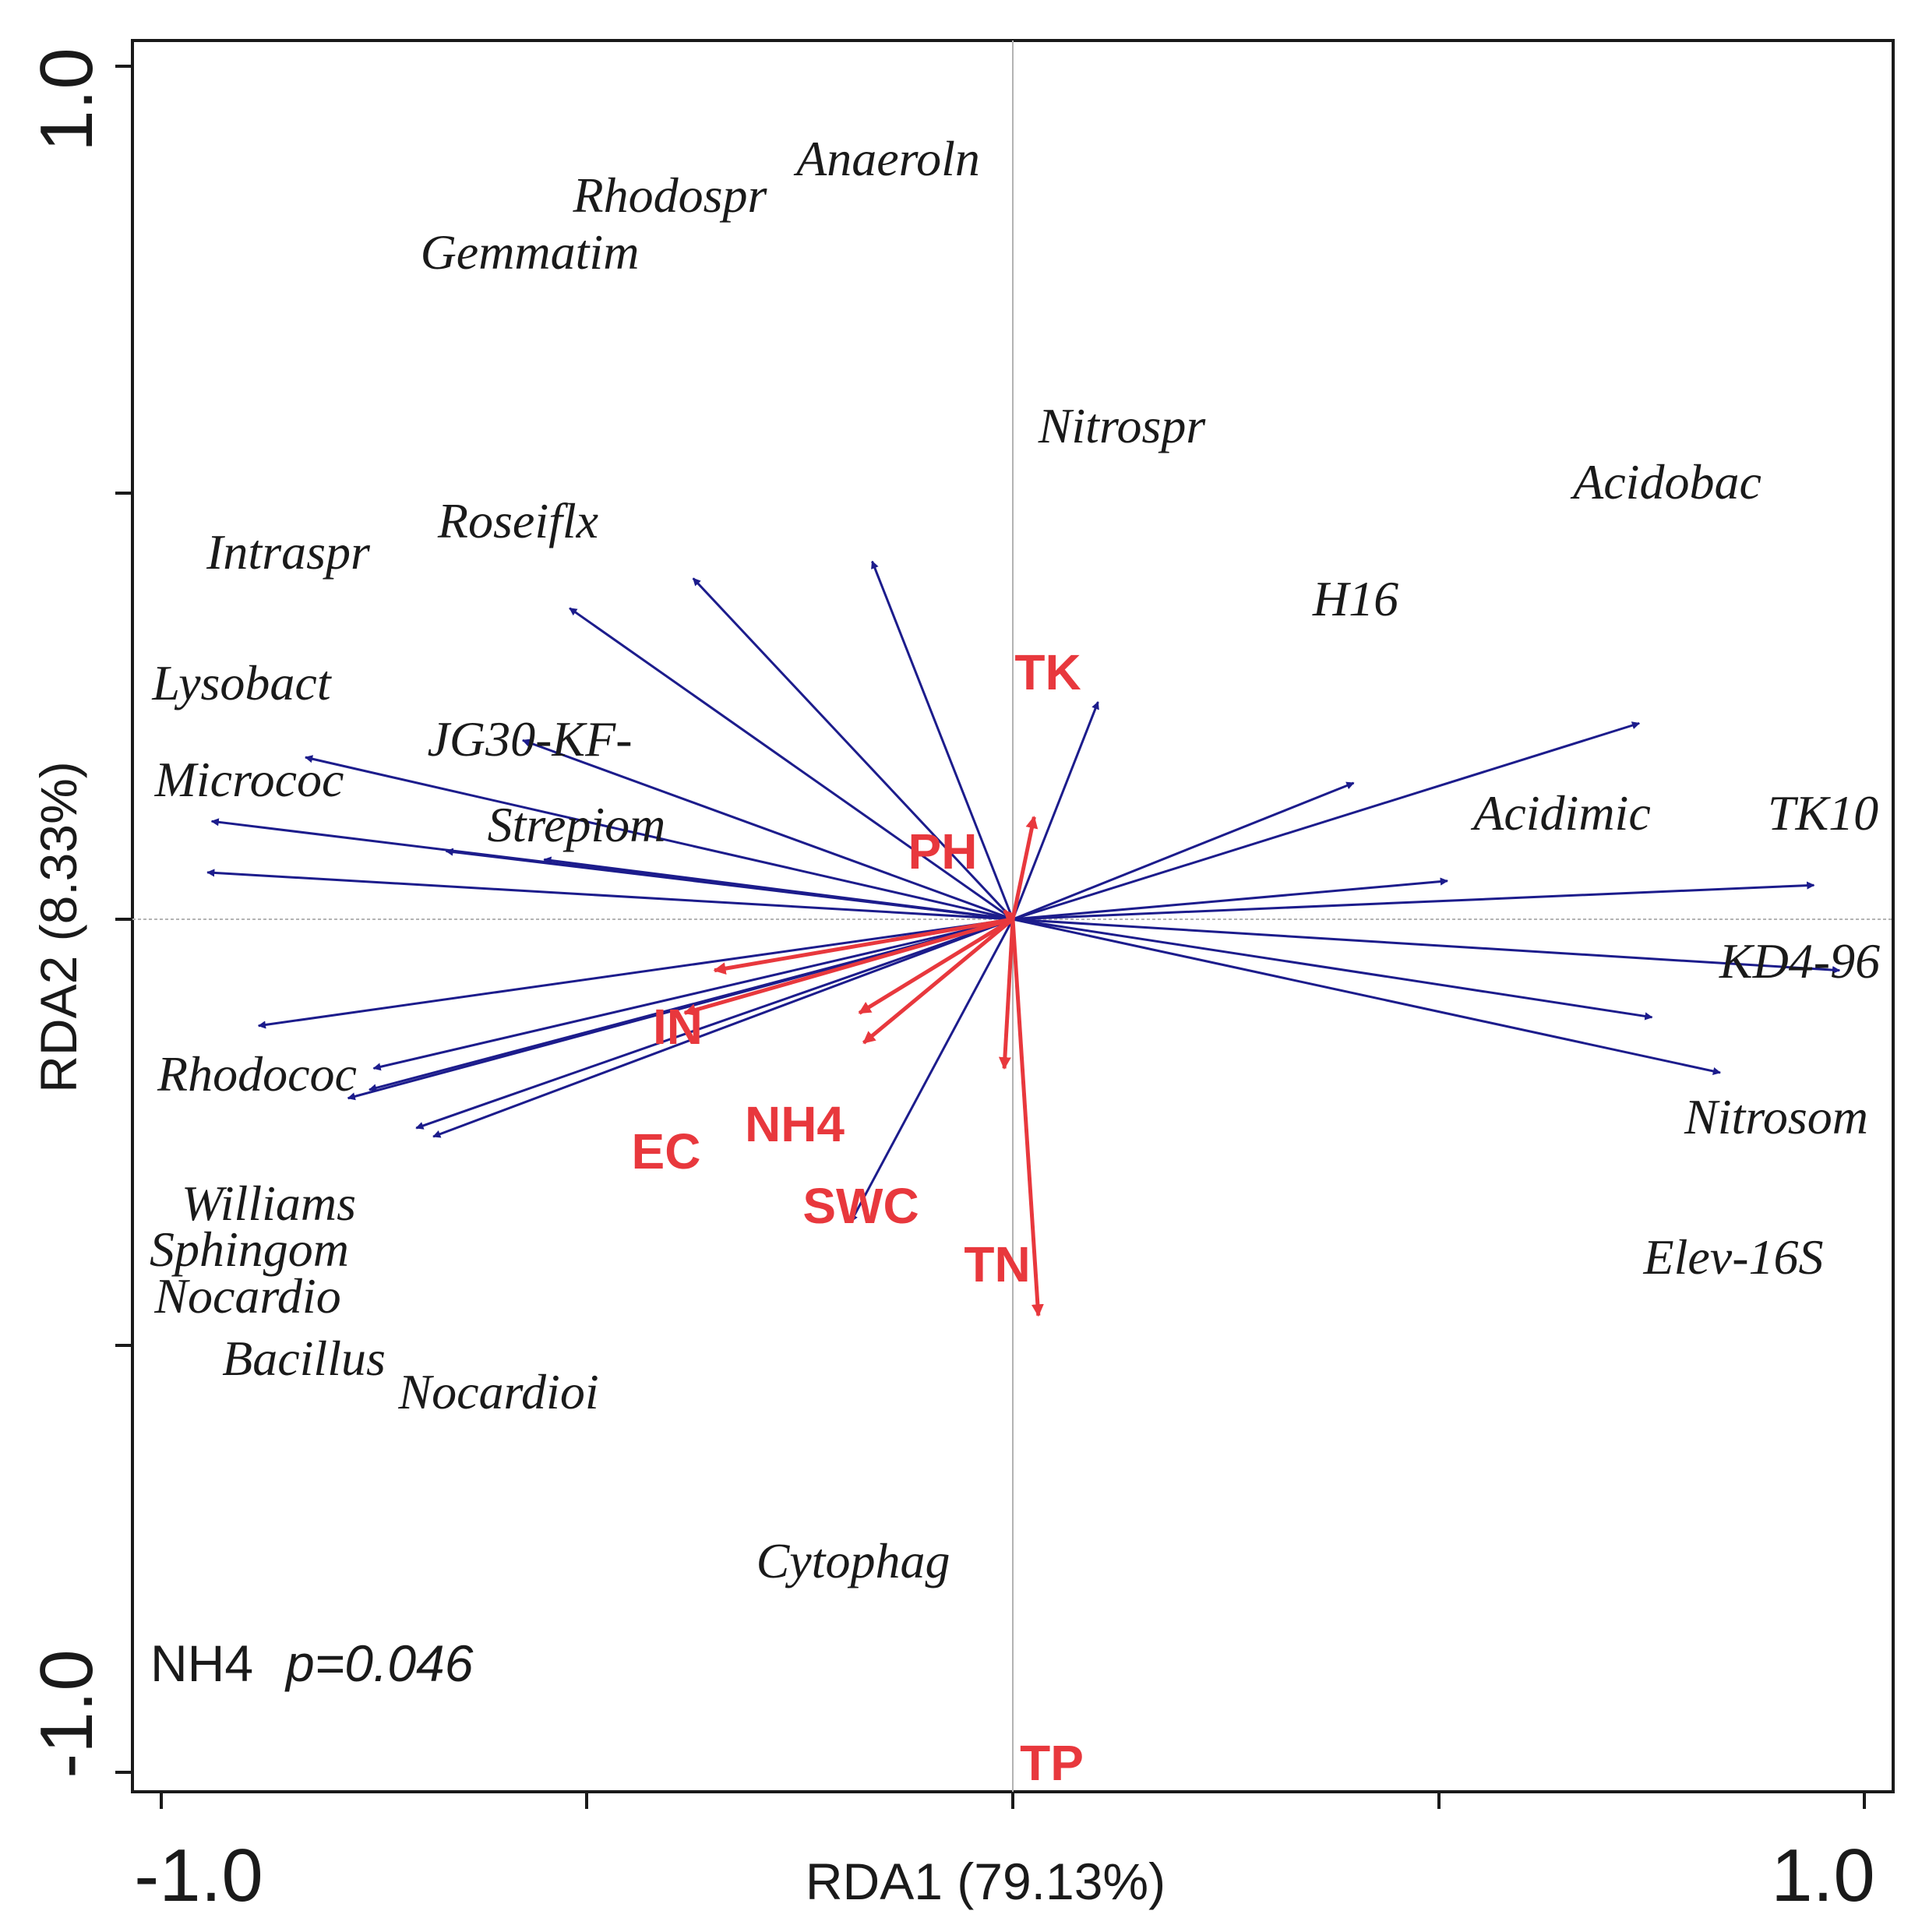  I want to click on env-label-in: IN, so click(678, 1027).